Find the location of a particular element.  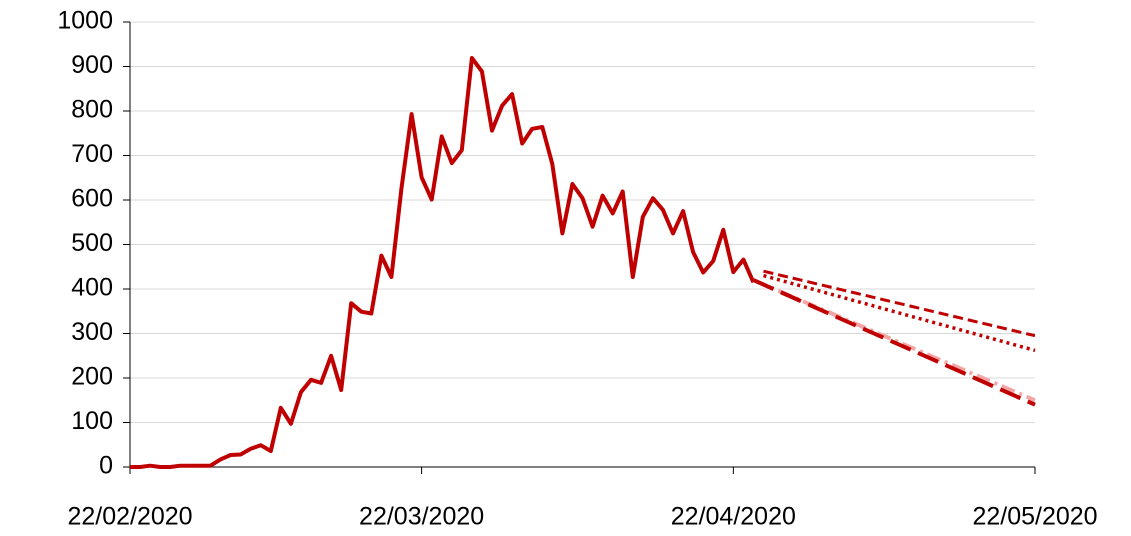

x-tick-label: 22/03/2020 is located at coordinates (421, 517).